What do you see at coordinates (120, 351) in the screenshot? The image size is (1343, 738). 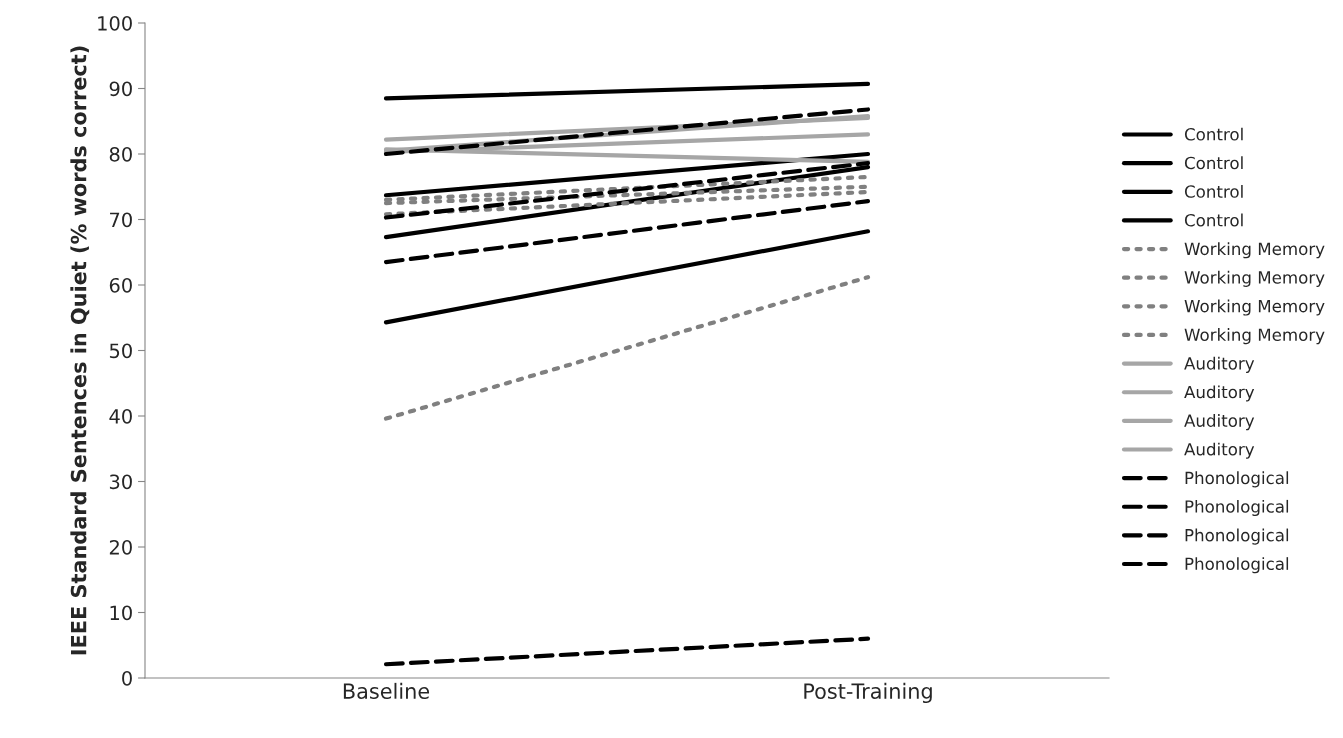 I see `y-tick-label: 50` at bounding box center [120, 351].